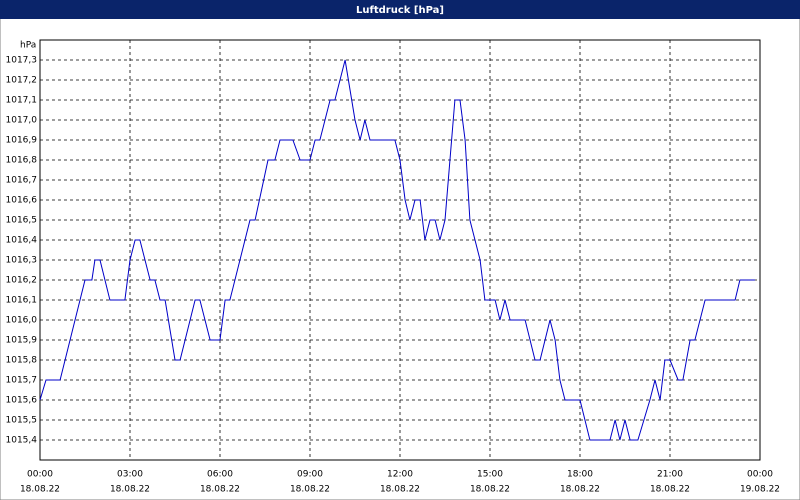  What do you see at coordinates (22, 321) in the screenshot?
I see `y-tick-label: 1016,0` at bounding box center [22, 321].